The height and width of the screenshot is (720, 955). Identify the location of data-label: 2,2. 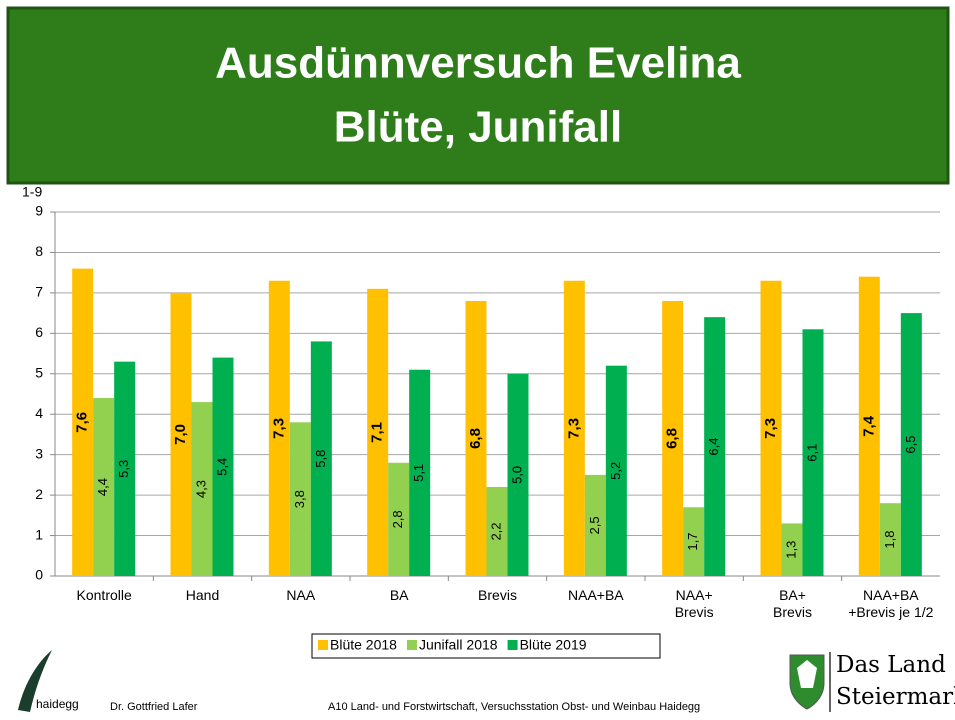
(495, 531).